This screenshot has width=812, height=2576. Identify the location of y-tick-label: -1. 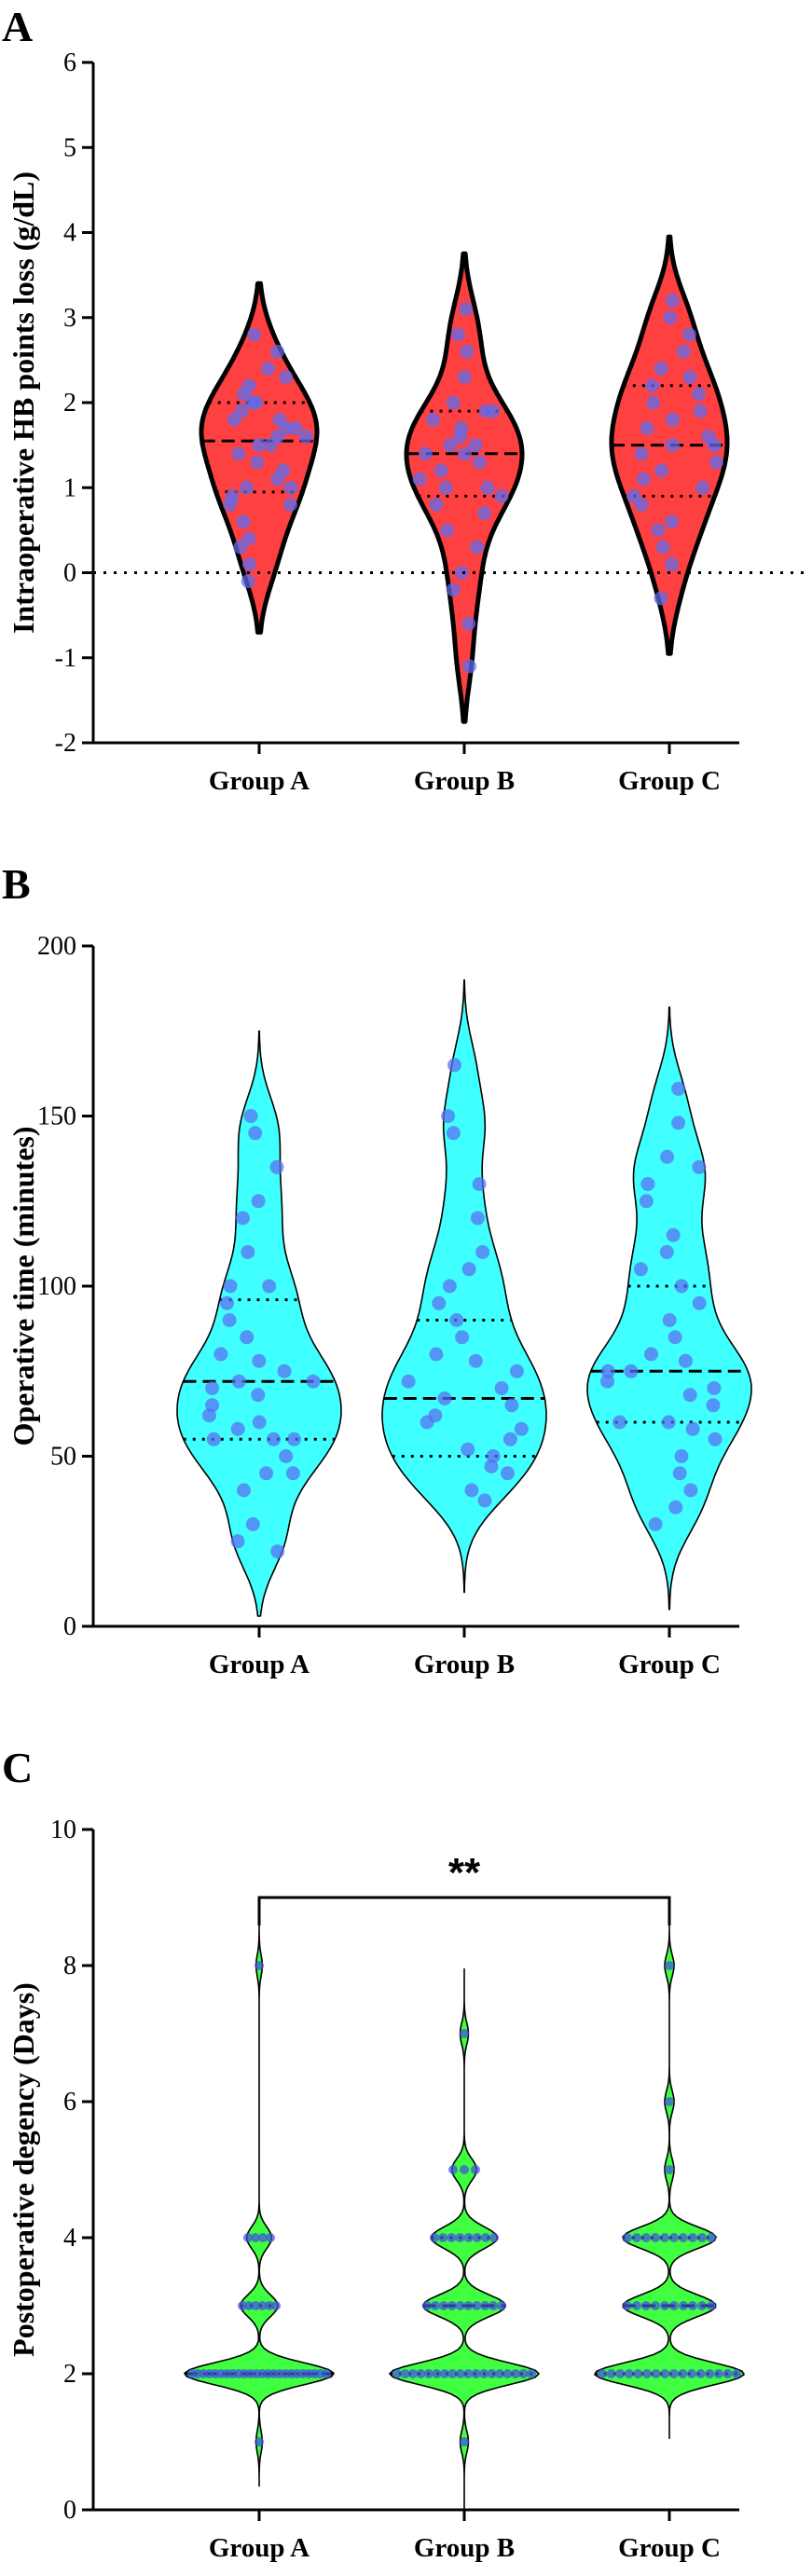
(65, 658).